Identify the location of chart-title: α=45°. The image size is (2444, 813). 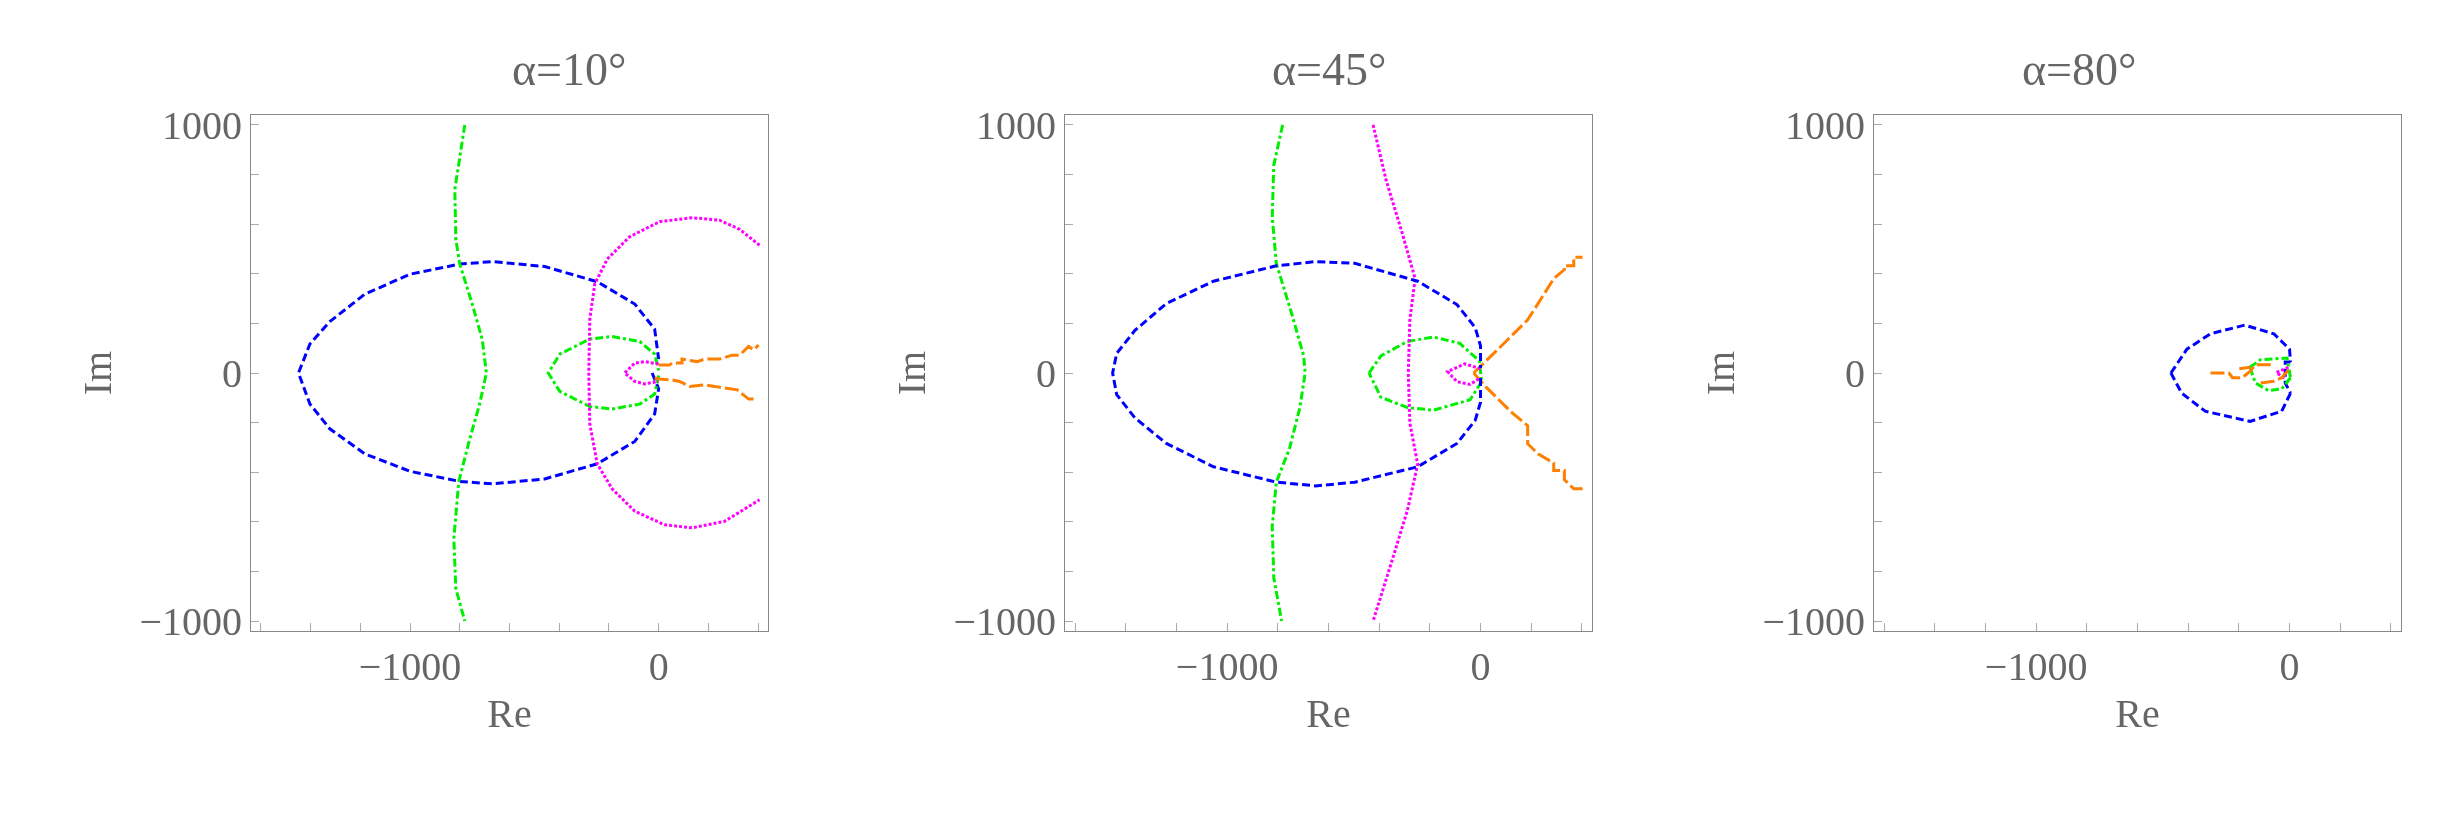
(1329, 69).